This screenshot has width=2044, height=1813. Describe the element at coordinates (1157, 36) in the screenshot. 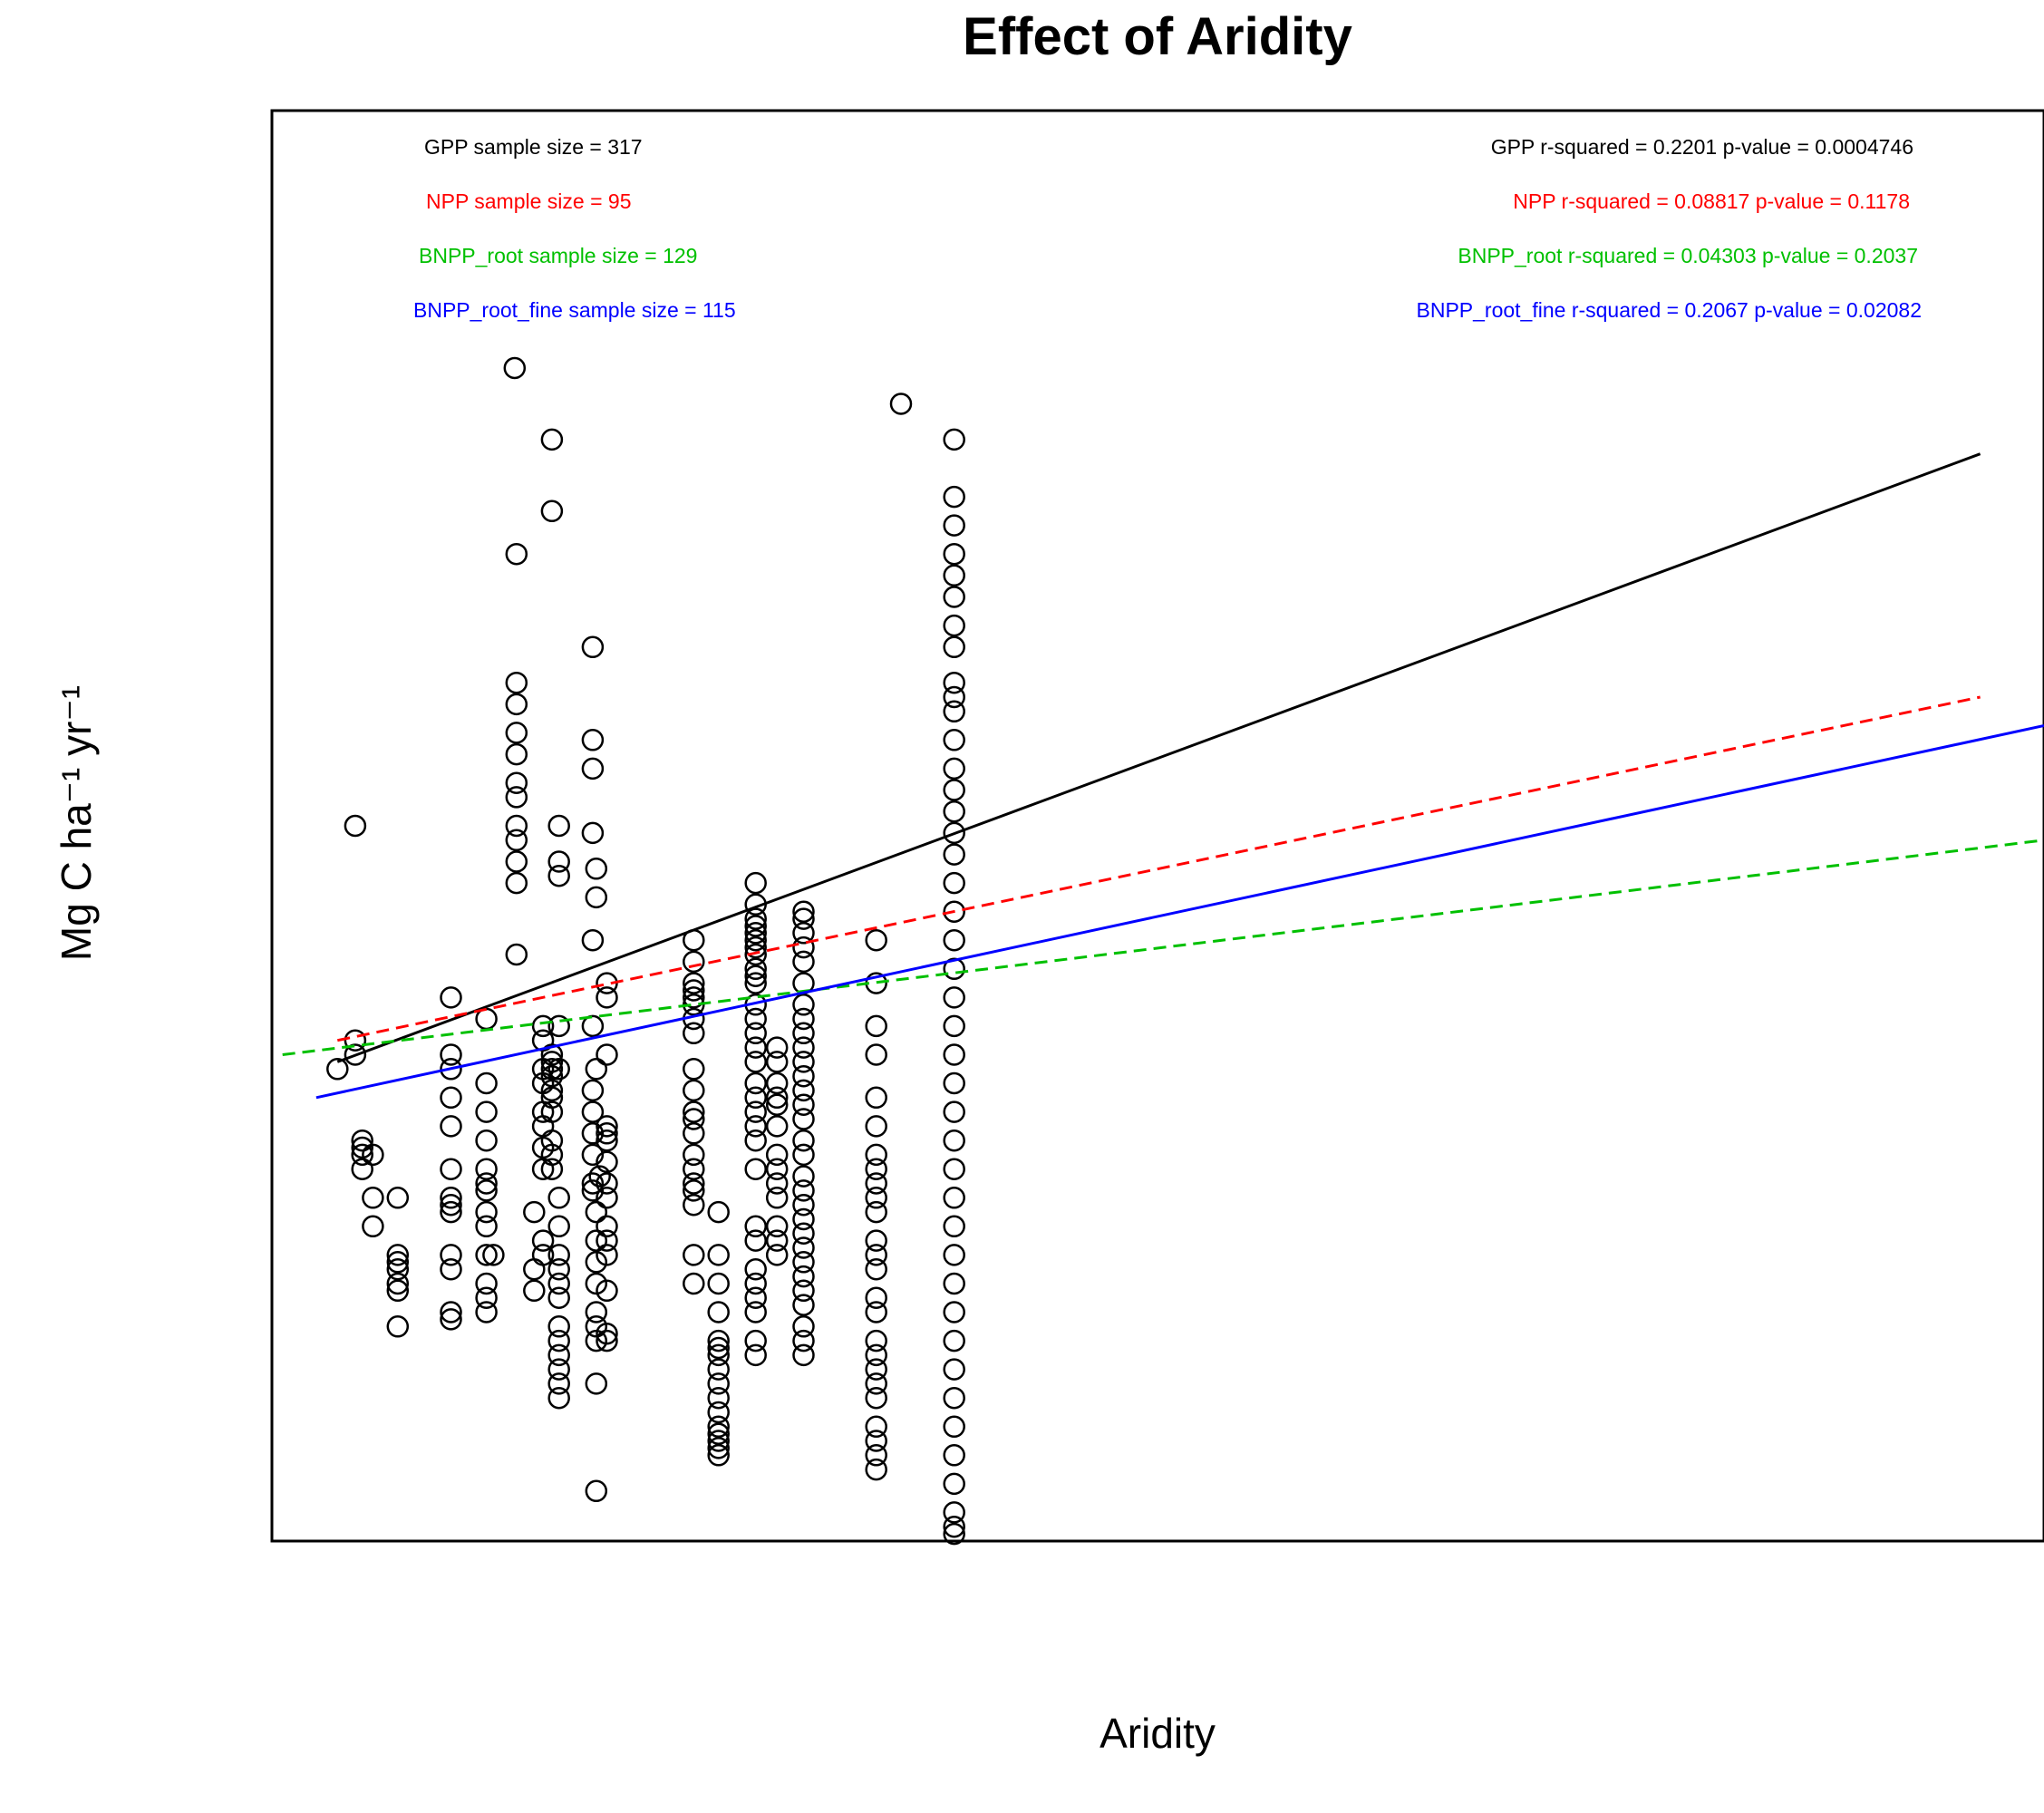

I see `chart-title: Effect of Aridity` at that location.